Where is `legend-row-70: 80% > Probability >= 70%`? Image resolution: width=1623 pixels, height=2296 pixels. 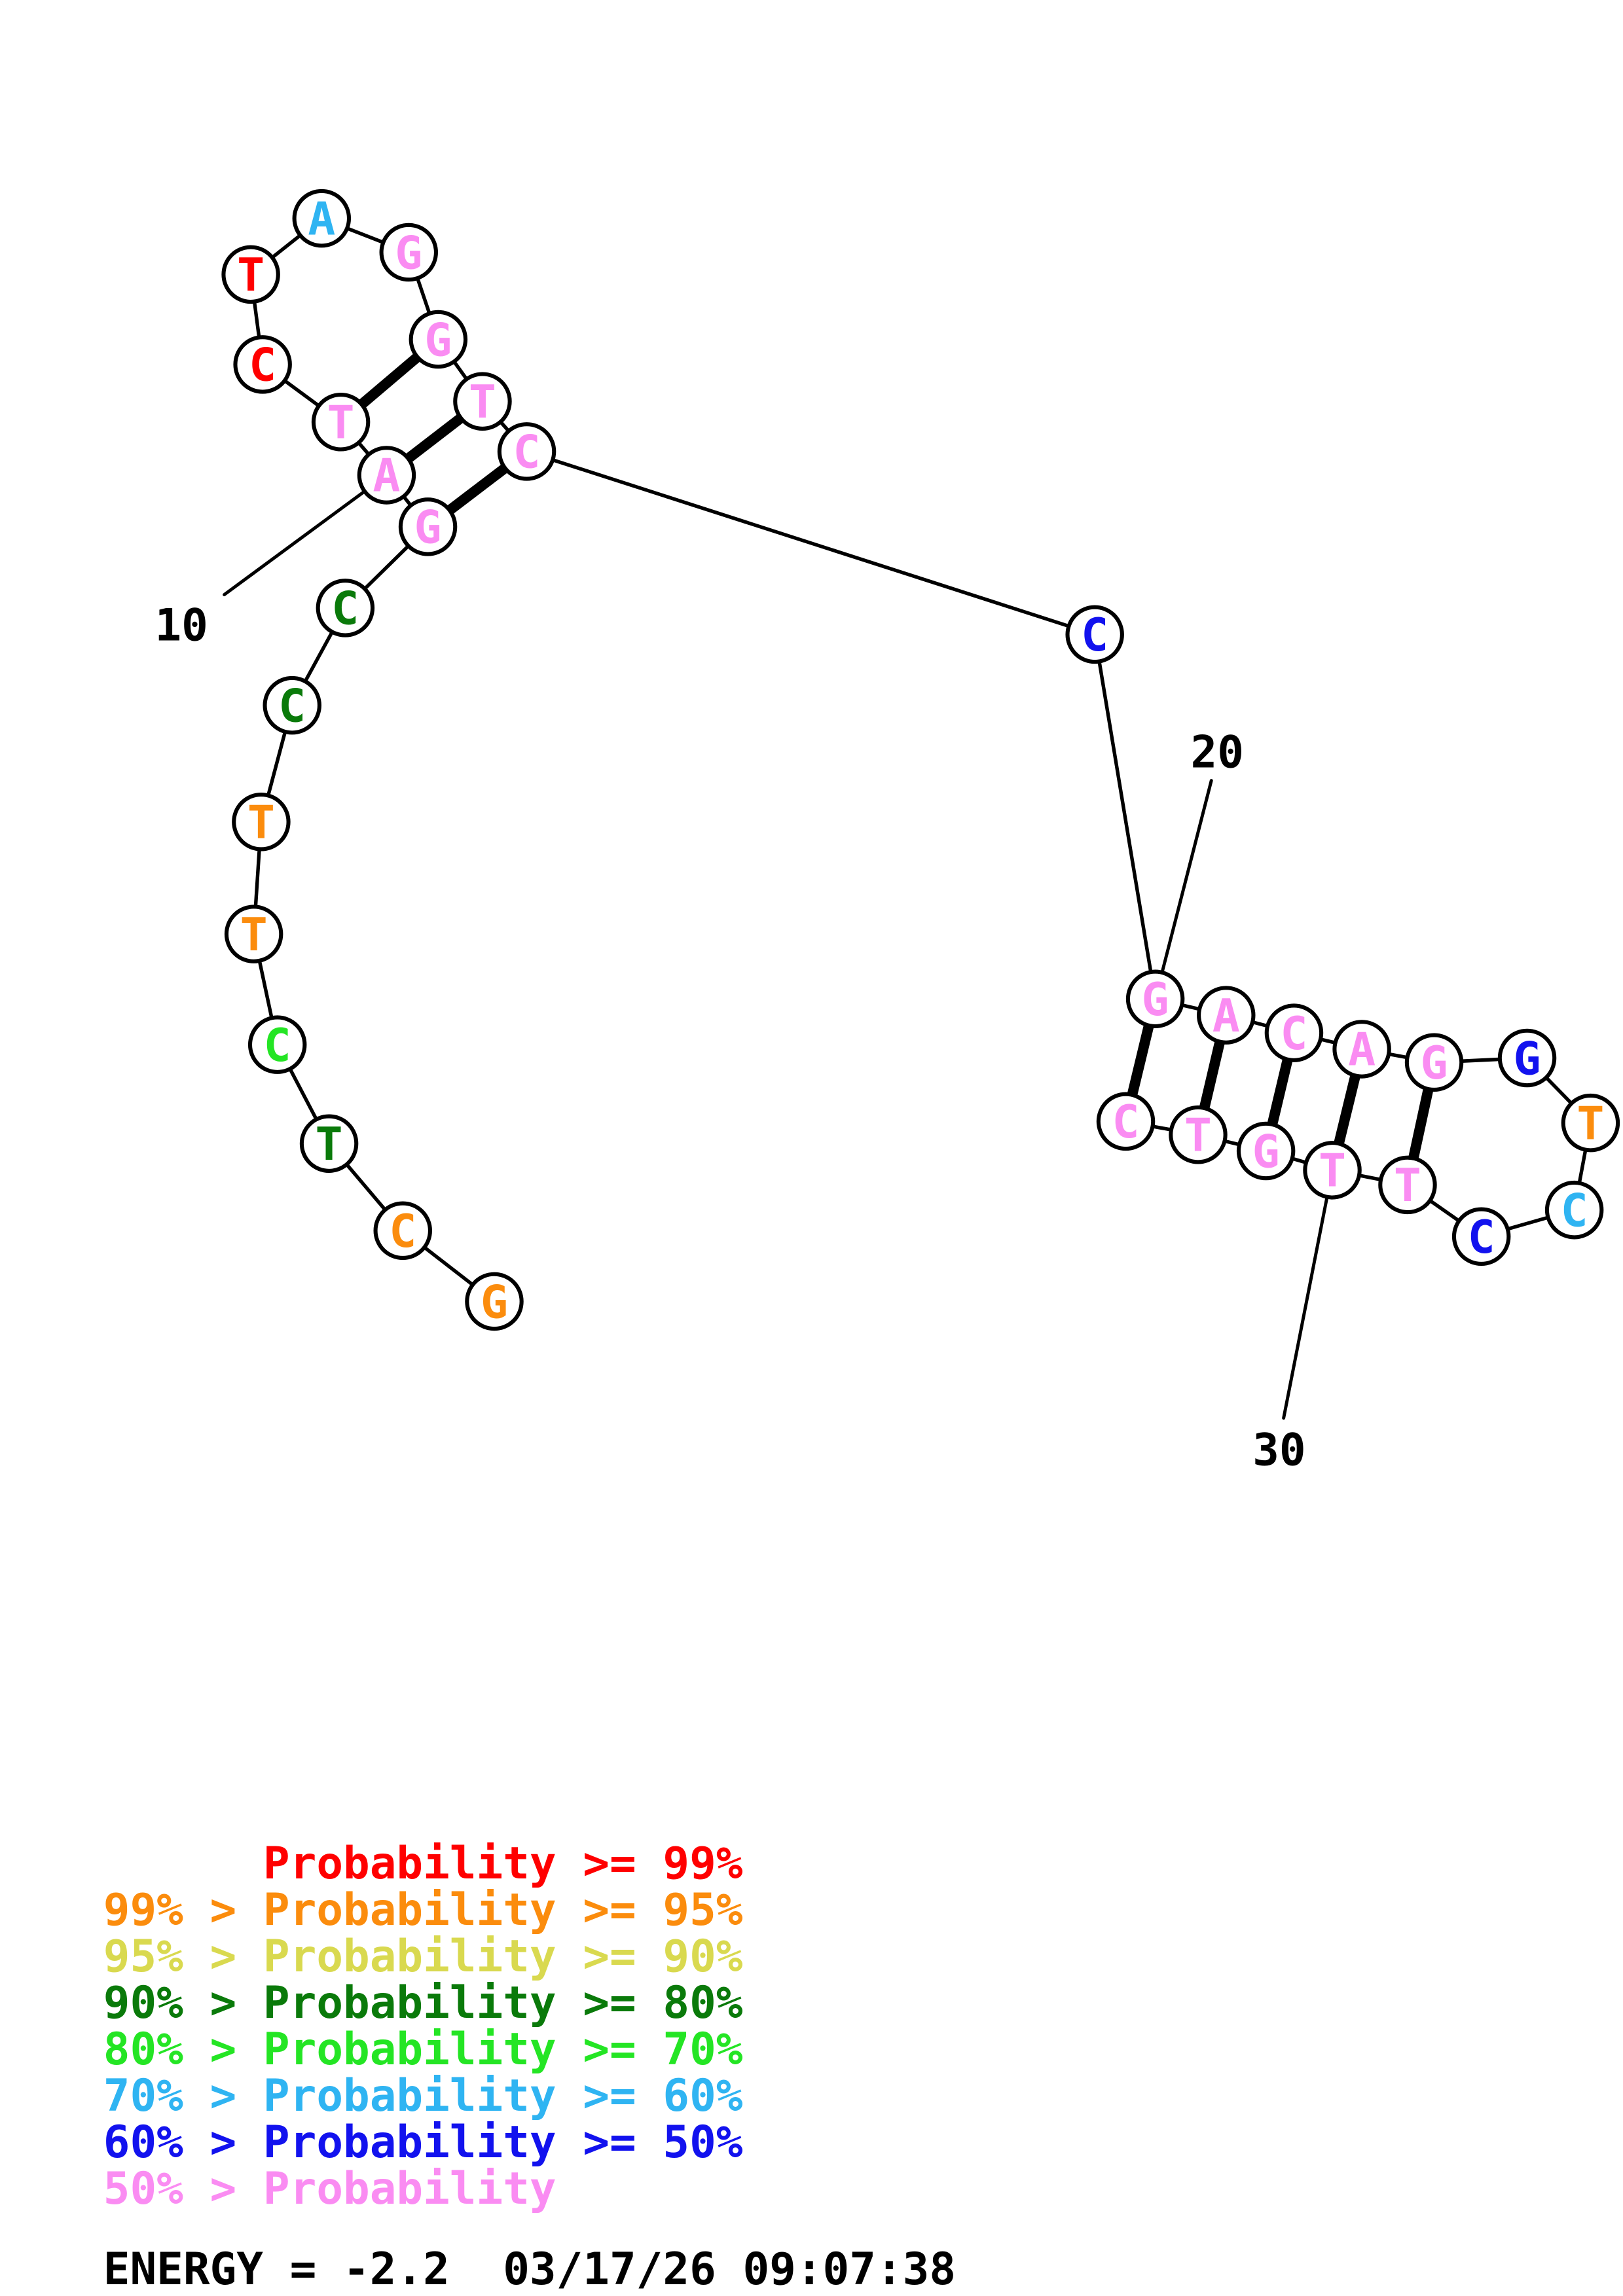 legend-row-70: 80% > Probability >= 70% is located at coordinates (423, 2049).